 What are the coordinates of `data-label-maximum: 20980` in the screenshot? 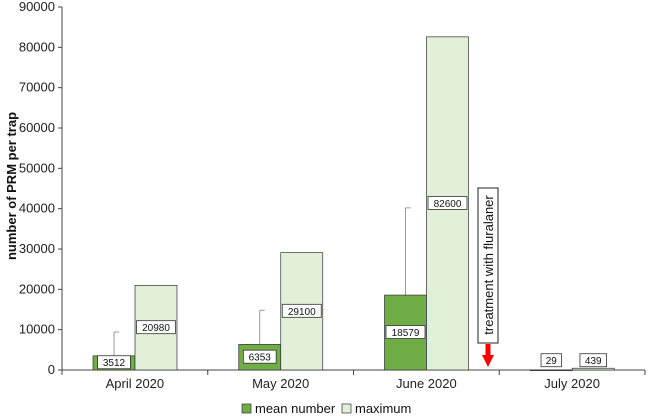 It's located at (156, 328).